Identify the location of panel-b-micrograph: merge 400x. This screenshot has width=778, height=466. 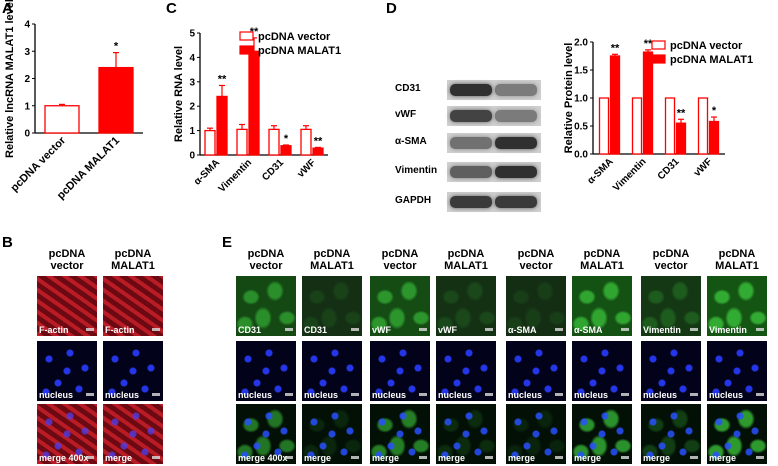
(67, 434).